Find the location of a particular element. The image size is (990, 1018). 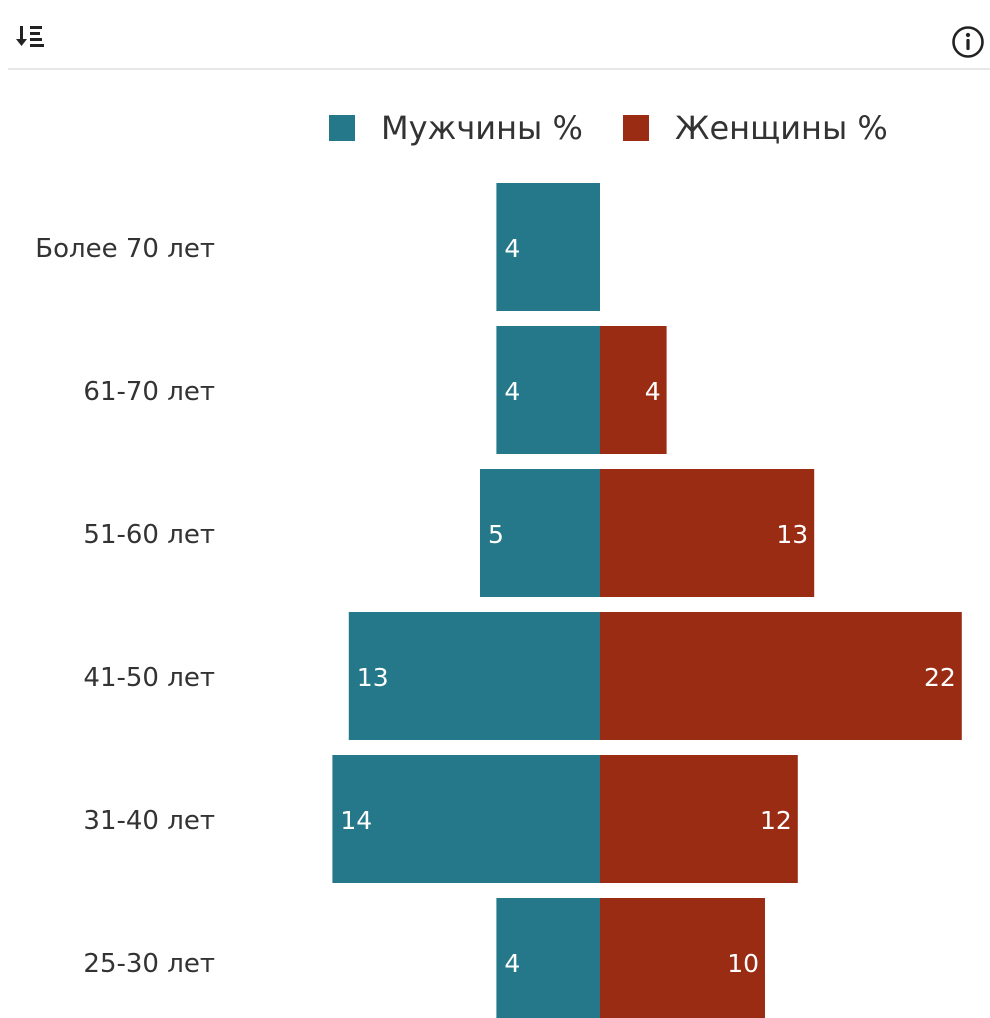

category-label: Более 70 лет is located at coordinates (125, 249).